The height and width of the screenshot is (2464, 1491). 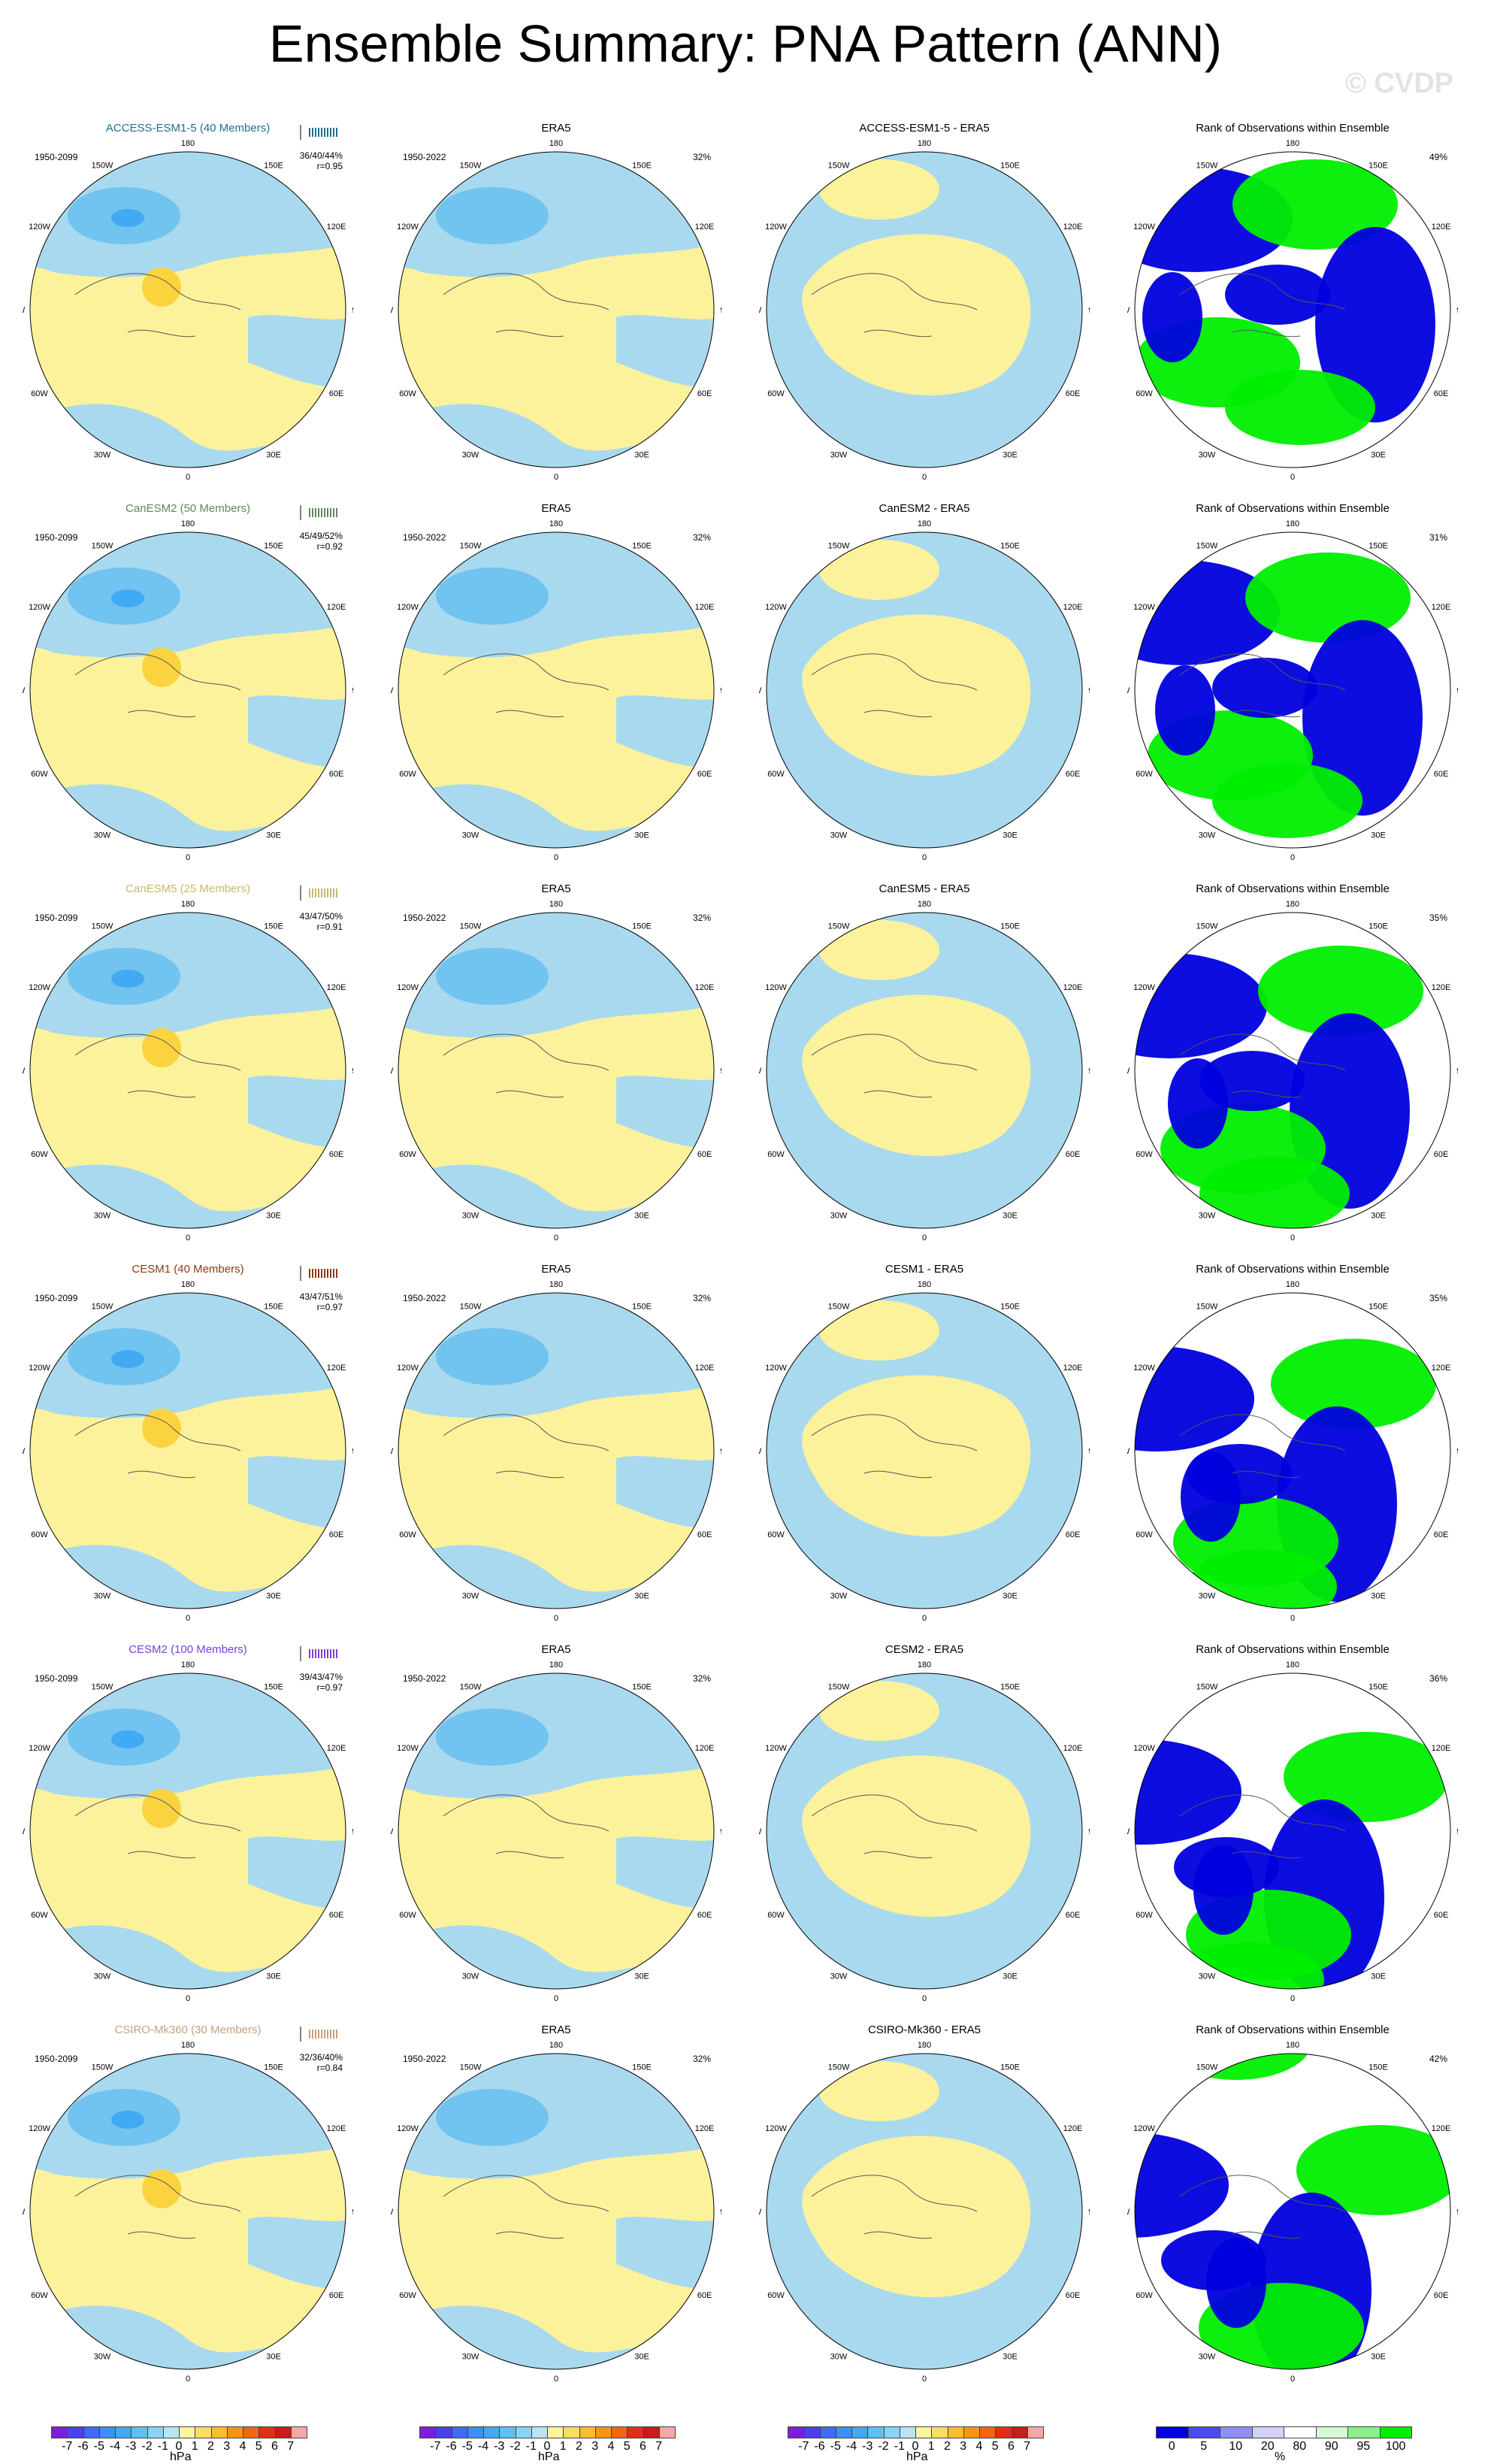 I want to click on colorbar-unit: hPa, so click(x=181, y=2456).